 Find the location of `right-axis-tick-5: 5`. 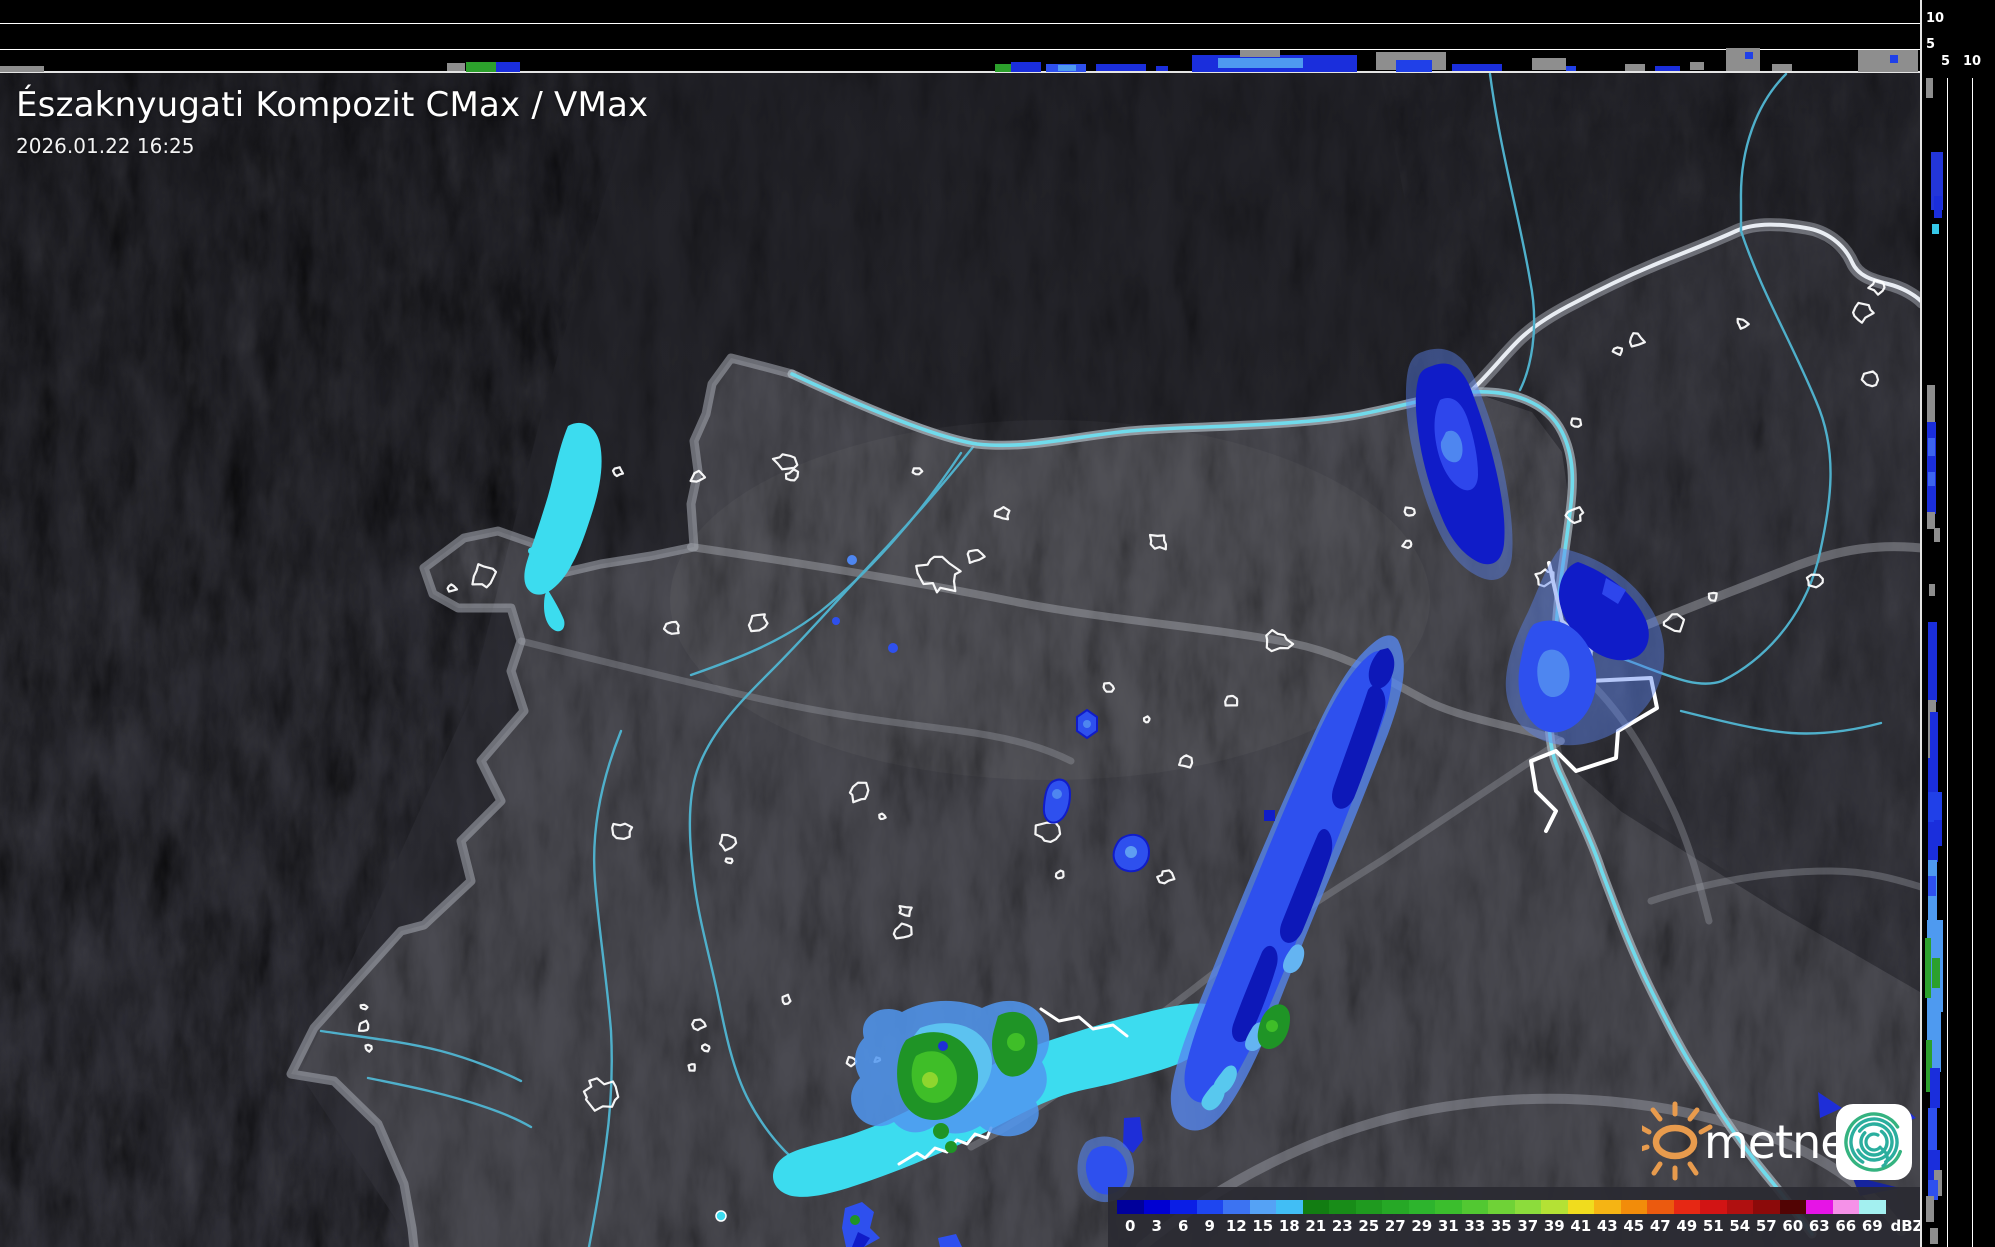

right-axis-tick-5: 5 is located at coordinates (1946, 61).